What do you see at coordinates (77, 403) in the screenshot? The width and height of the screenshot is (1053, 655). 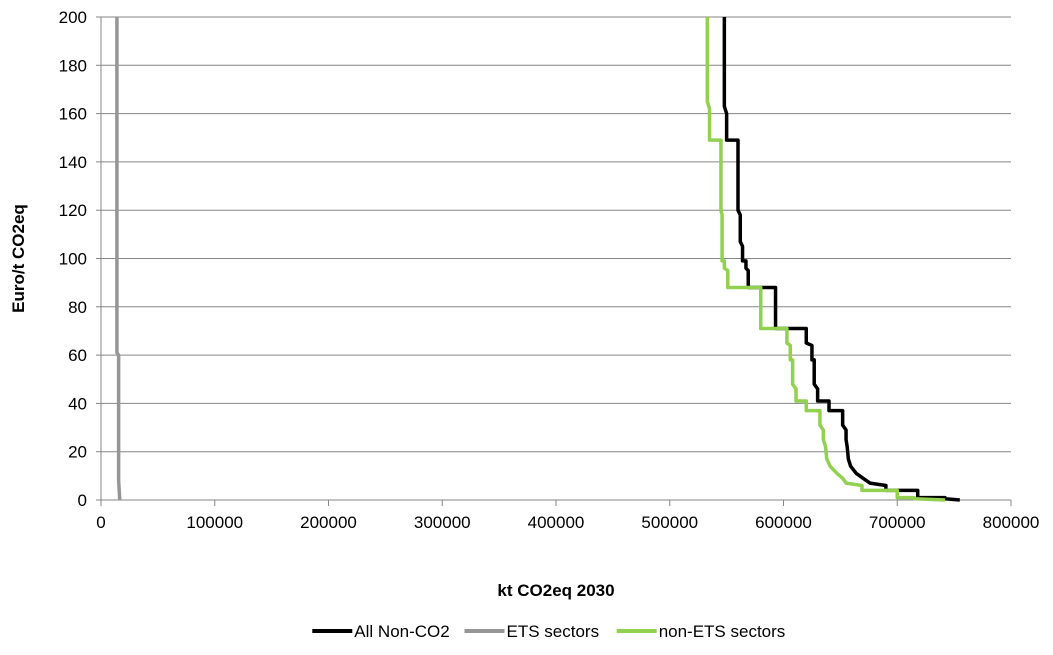 I see `y-tick-label: 40` at bounding box center [77, 403].